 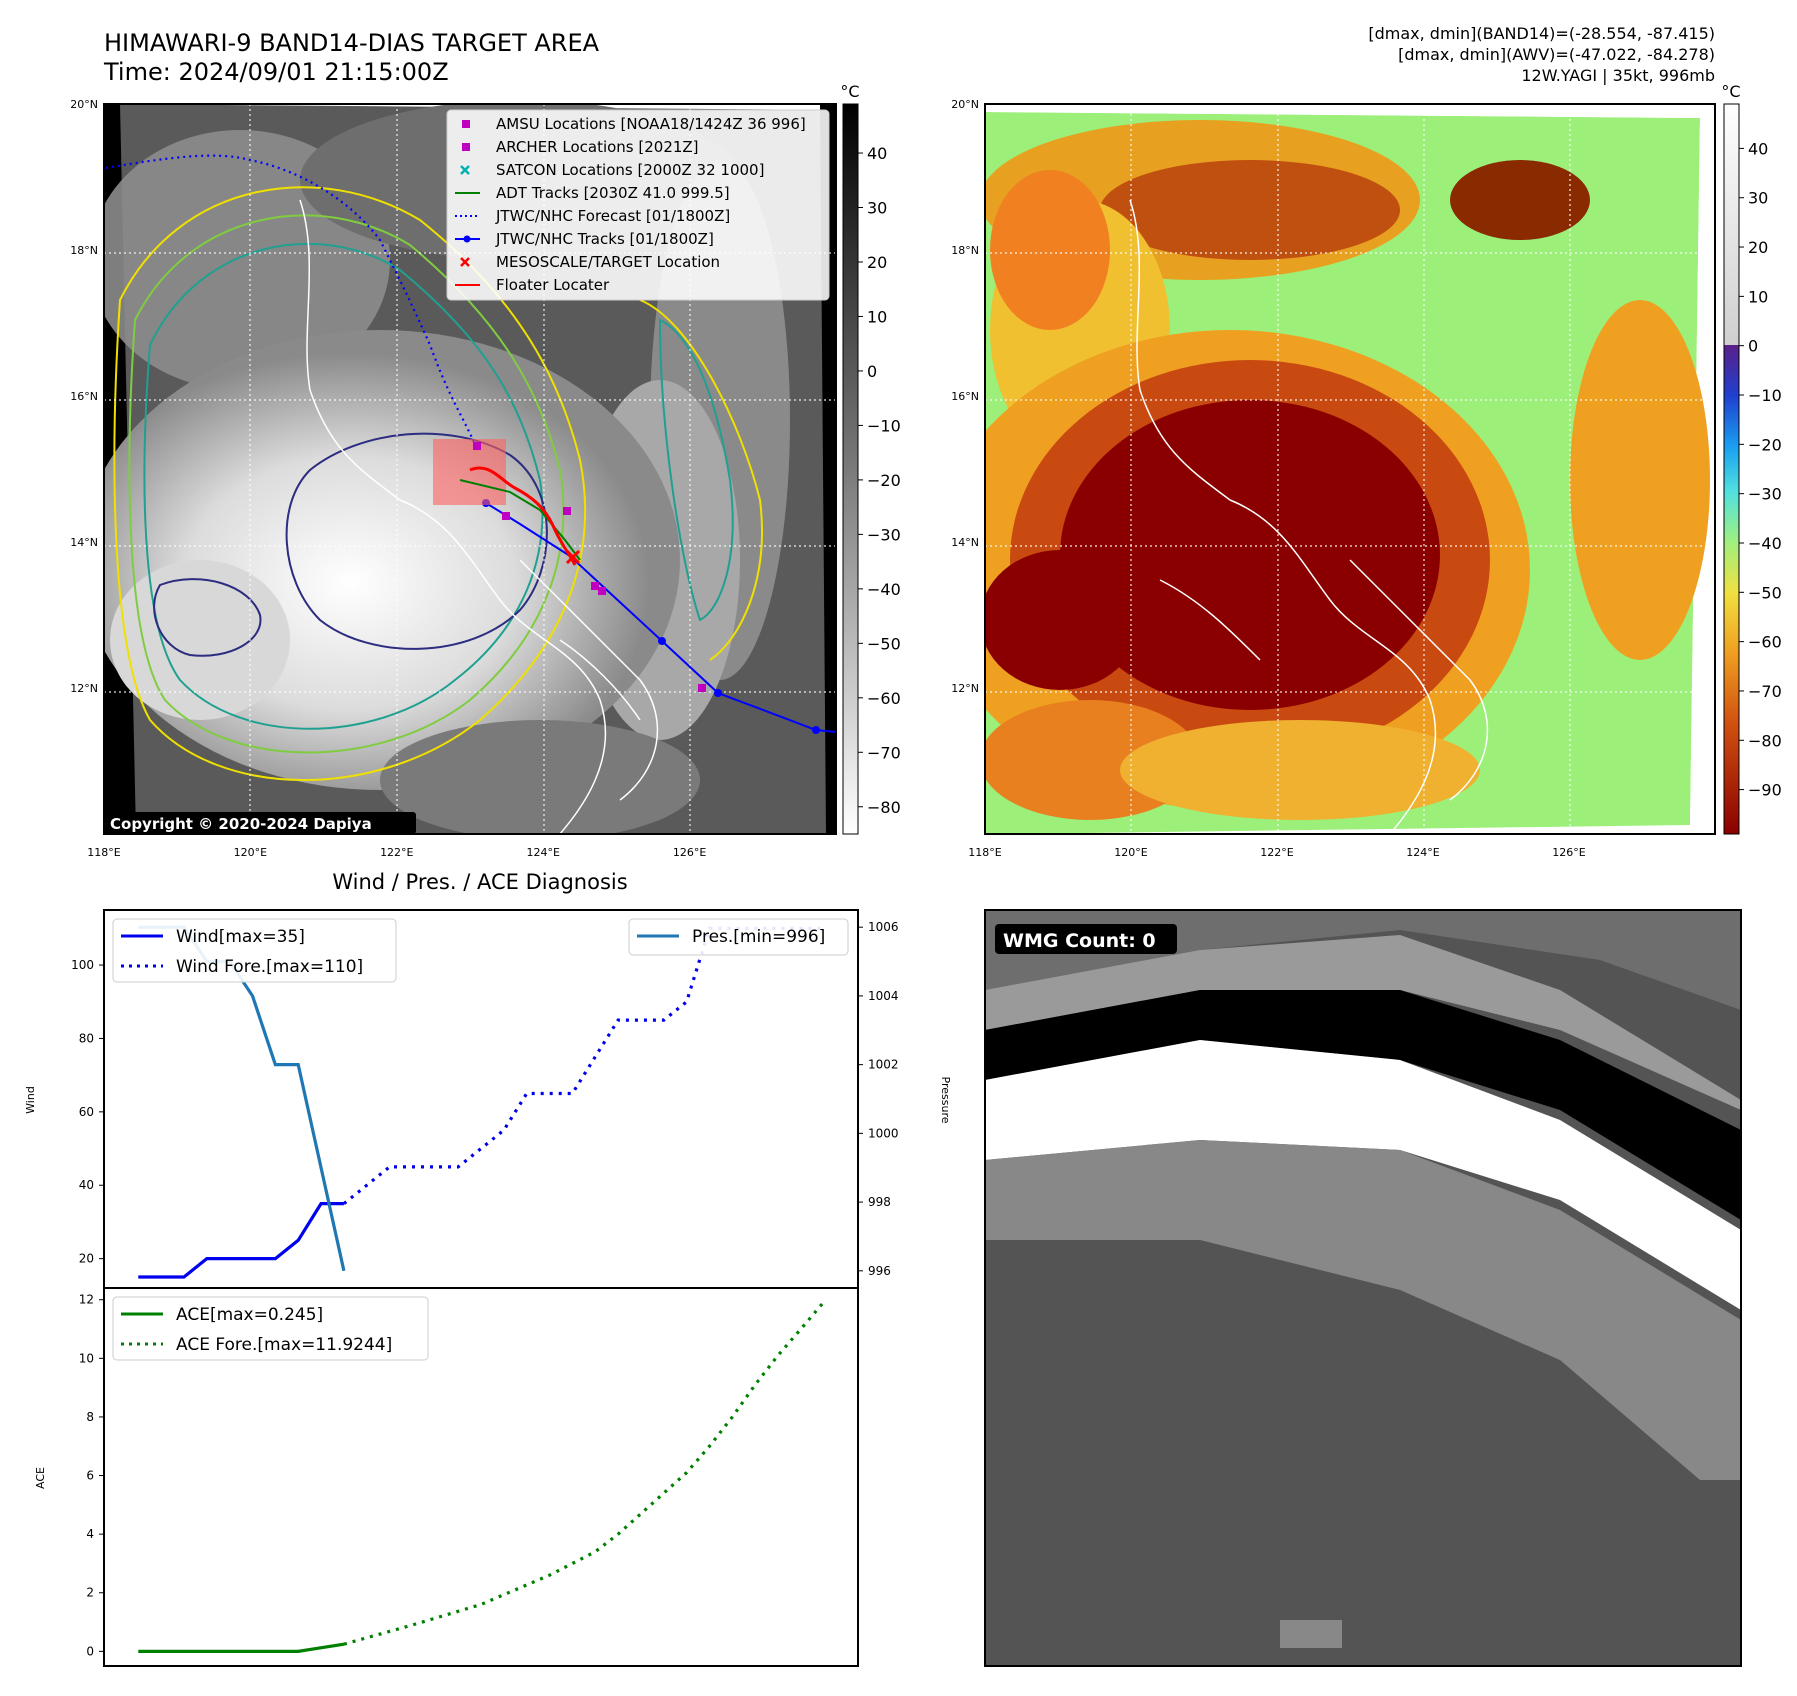 What do you see at coordinates (651, 124) in the screenshot?
I see `map-legend-label: AMSU Locations [NOAA18/1424Z 36 996]` at bounding box center [651, 124].